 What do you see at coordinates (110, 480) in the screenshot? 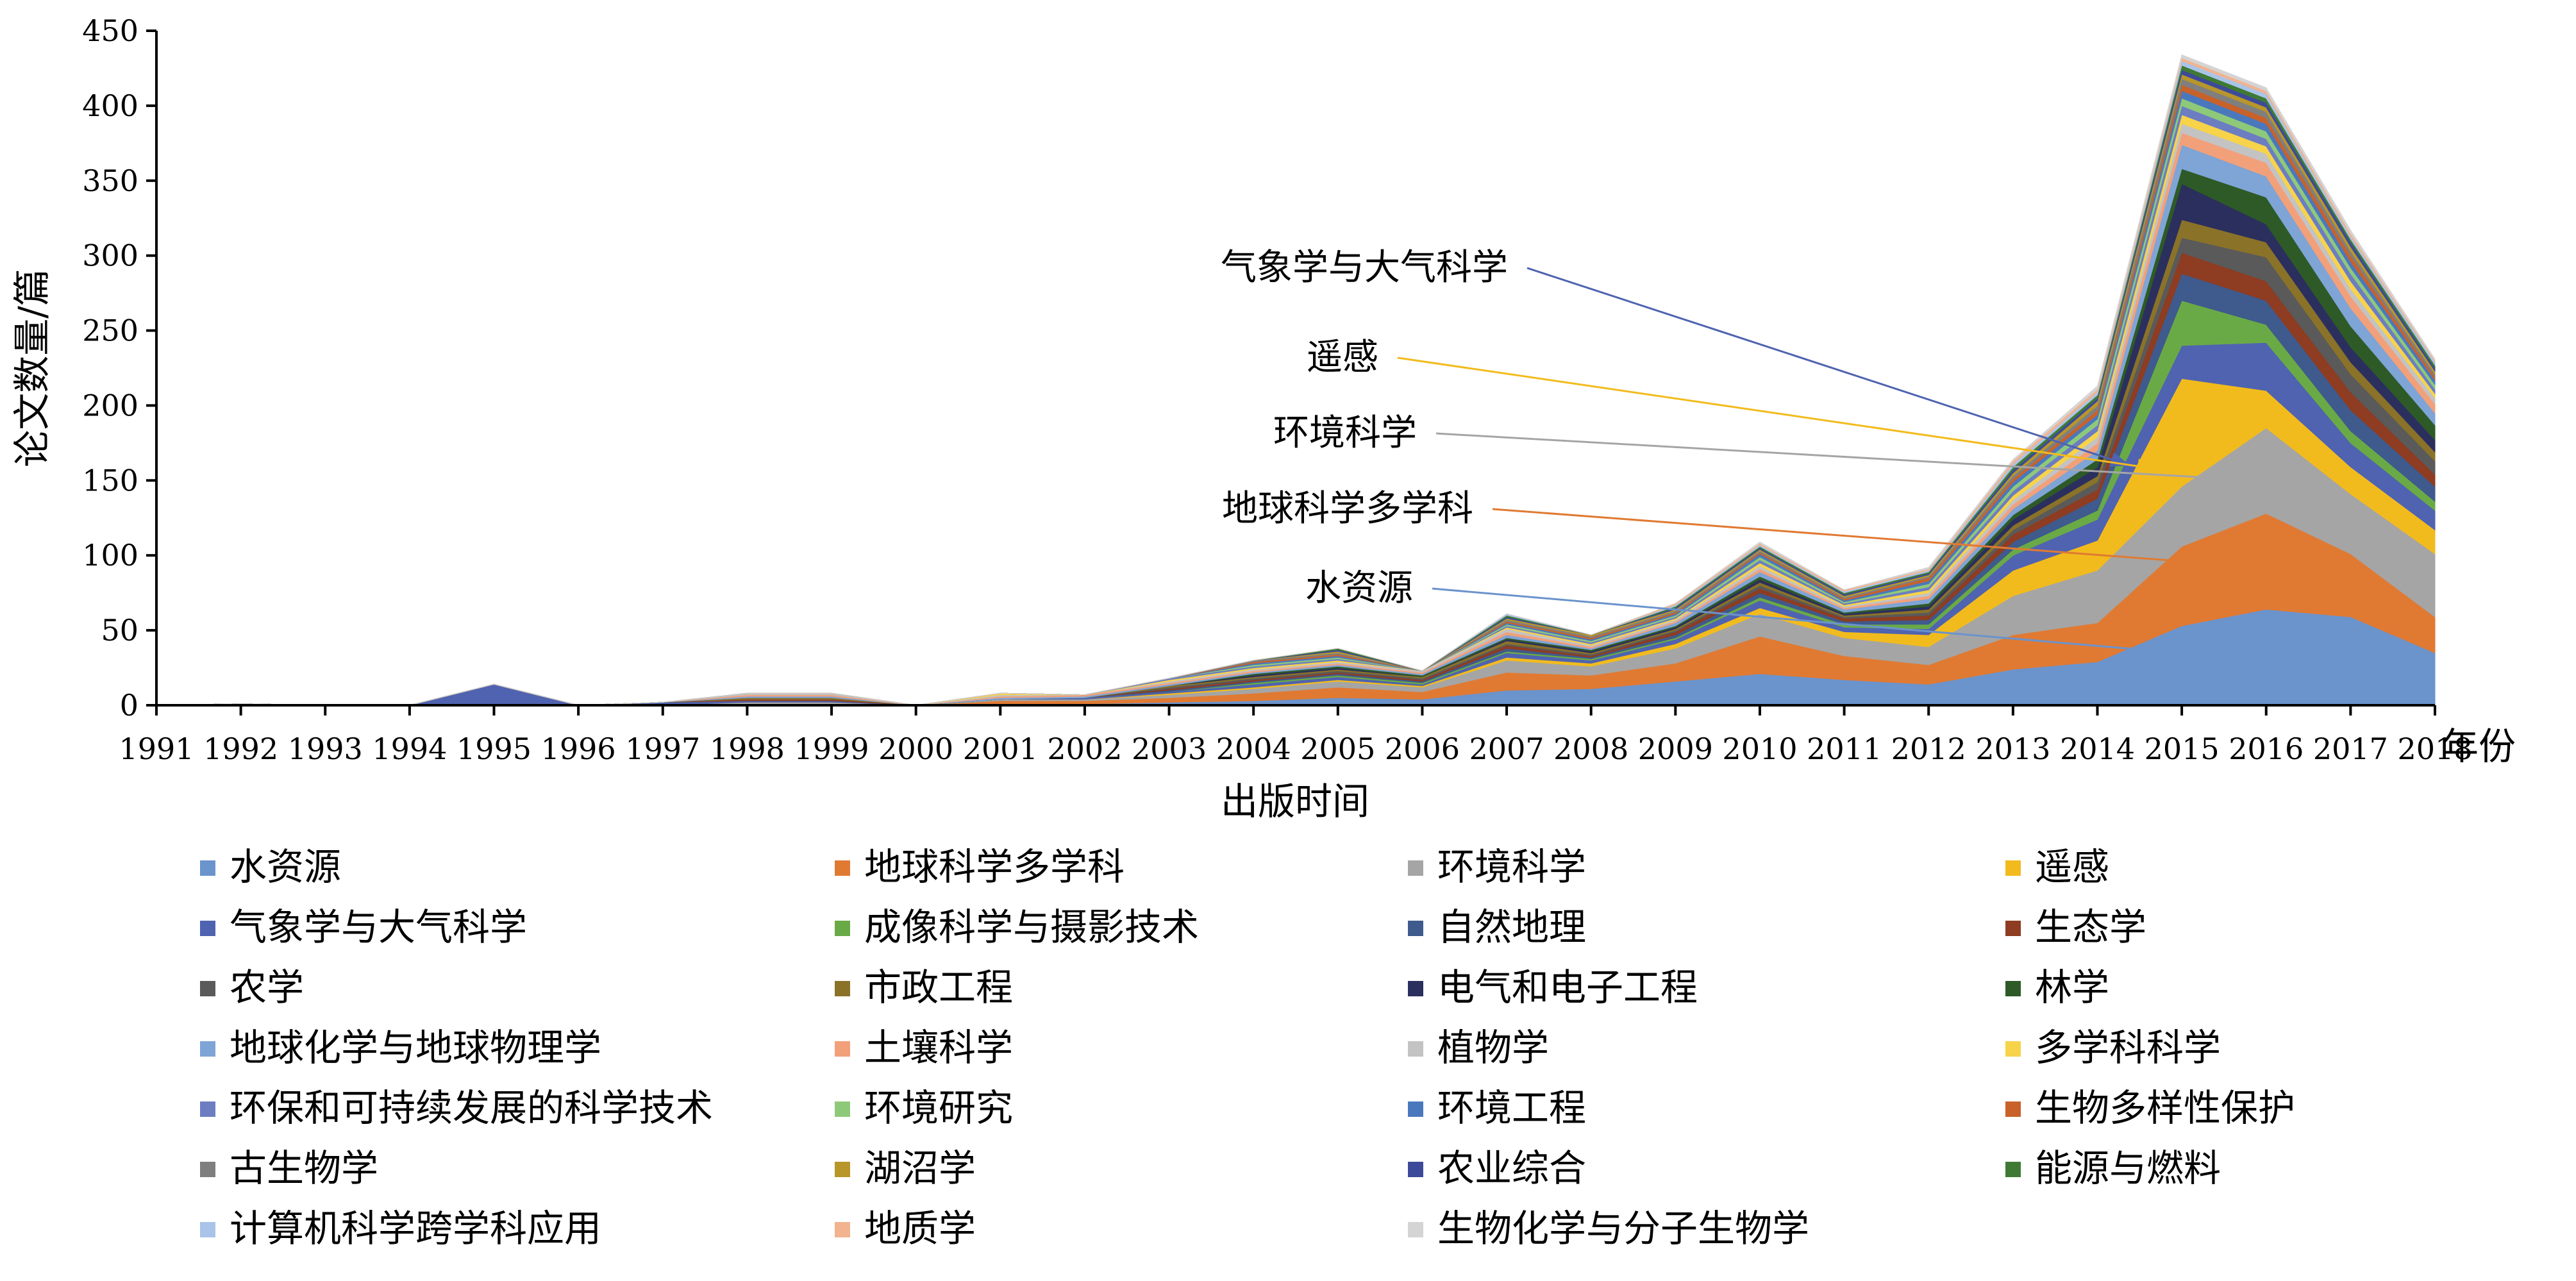
I see `y-tick-label: 150` at bounding box center [110, 480].